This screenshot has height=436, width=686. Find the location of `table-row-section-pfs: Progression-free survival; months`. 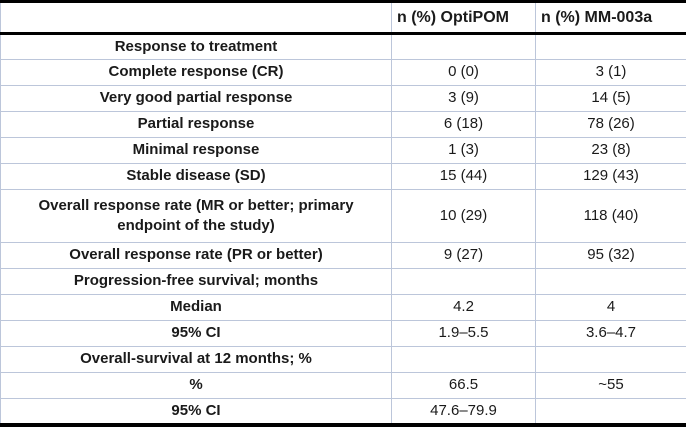

table-row-section-pfs: Progression-free survival; months is located at coordinates (343, 281).